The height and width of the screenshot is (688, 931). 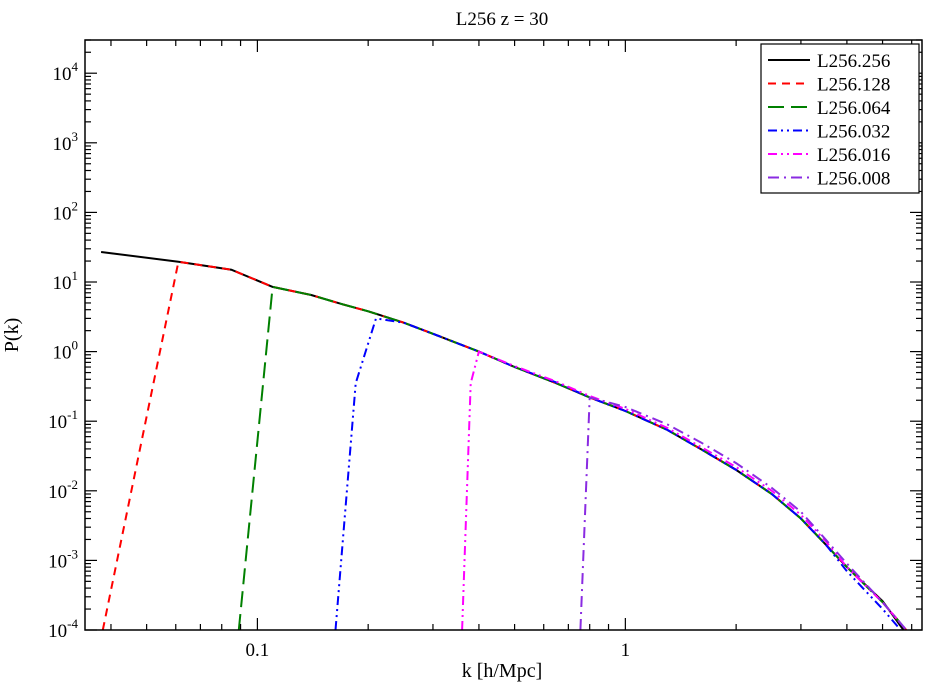 I want to click on y-axis-label: P(k), so click(x=12, y=335).